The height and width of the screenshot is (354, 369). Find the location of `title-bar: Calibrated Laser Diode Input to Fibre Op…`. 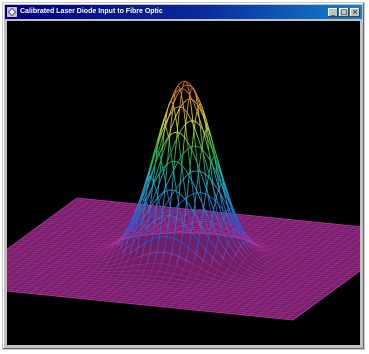

title-bar: Calibrated Laser Diode Input to Fibre Op… is located at coordinates (183, 12).